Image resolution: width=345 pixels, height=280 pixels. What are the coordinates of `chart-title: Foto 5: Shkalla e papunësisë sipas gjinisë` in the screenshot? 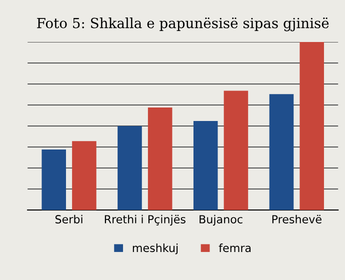 It's located at (183, 24).